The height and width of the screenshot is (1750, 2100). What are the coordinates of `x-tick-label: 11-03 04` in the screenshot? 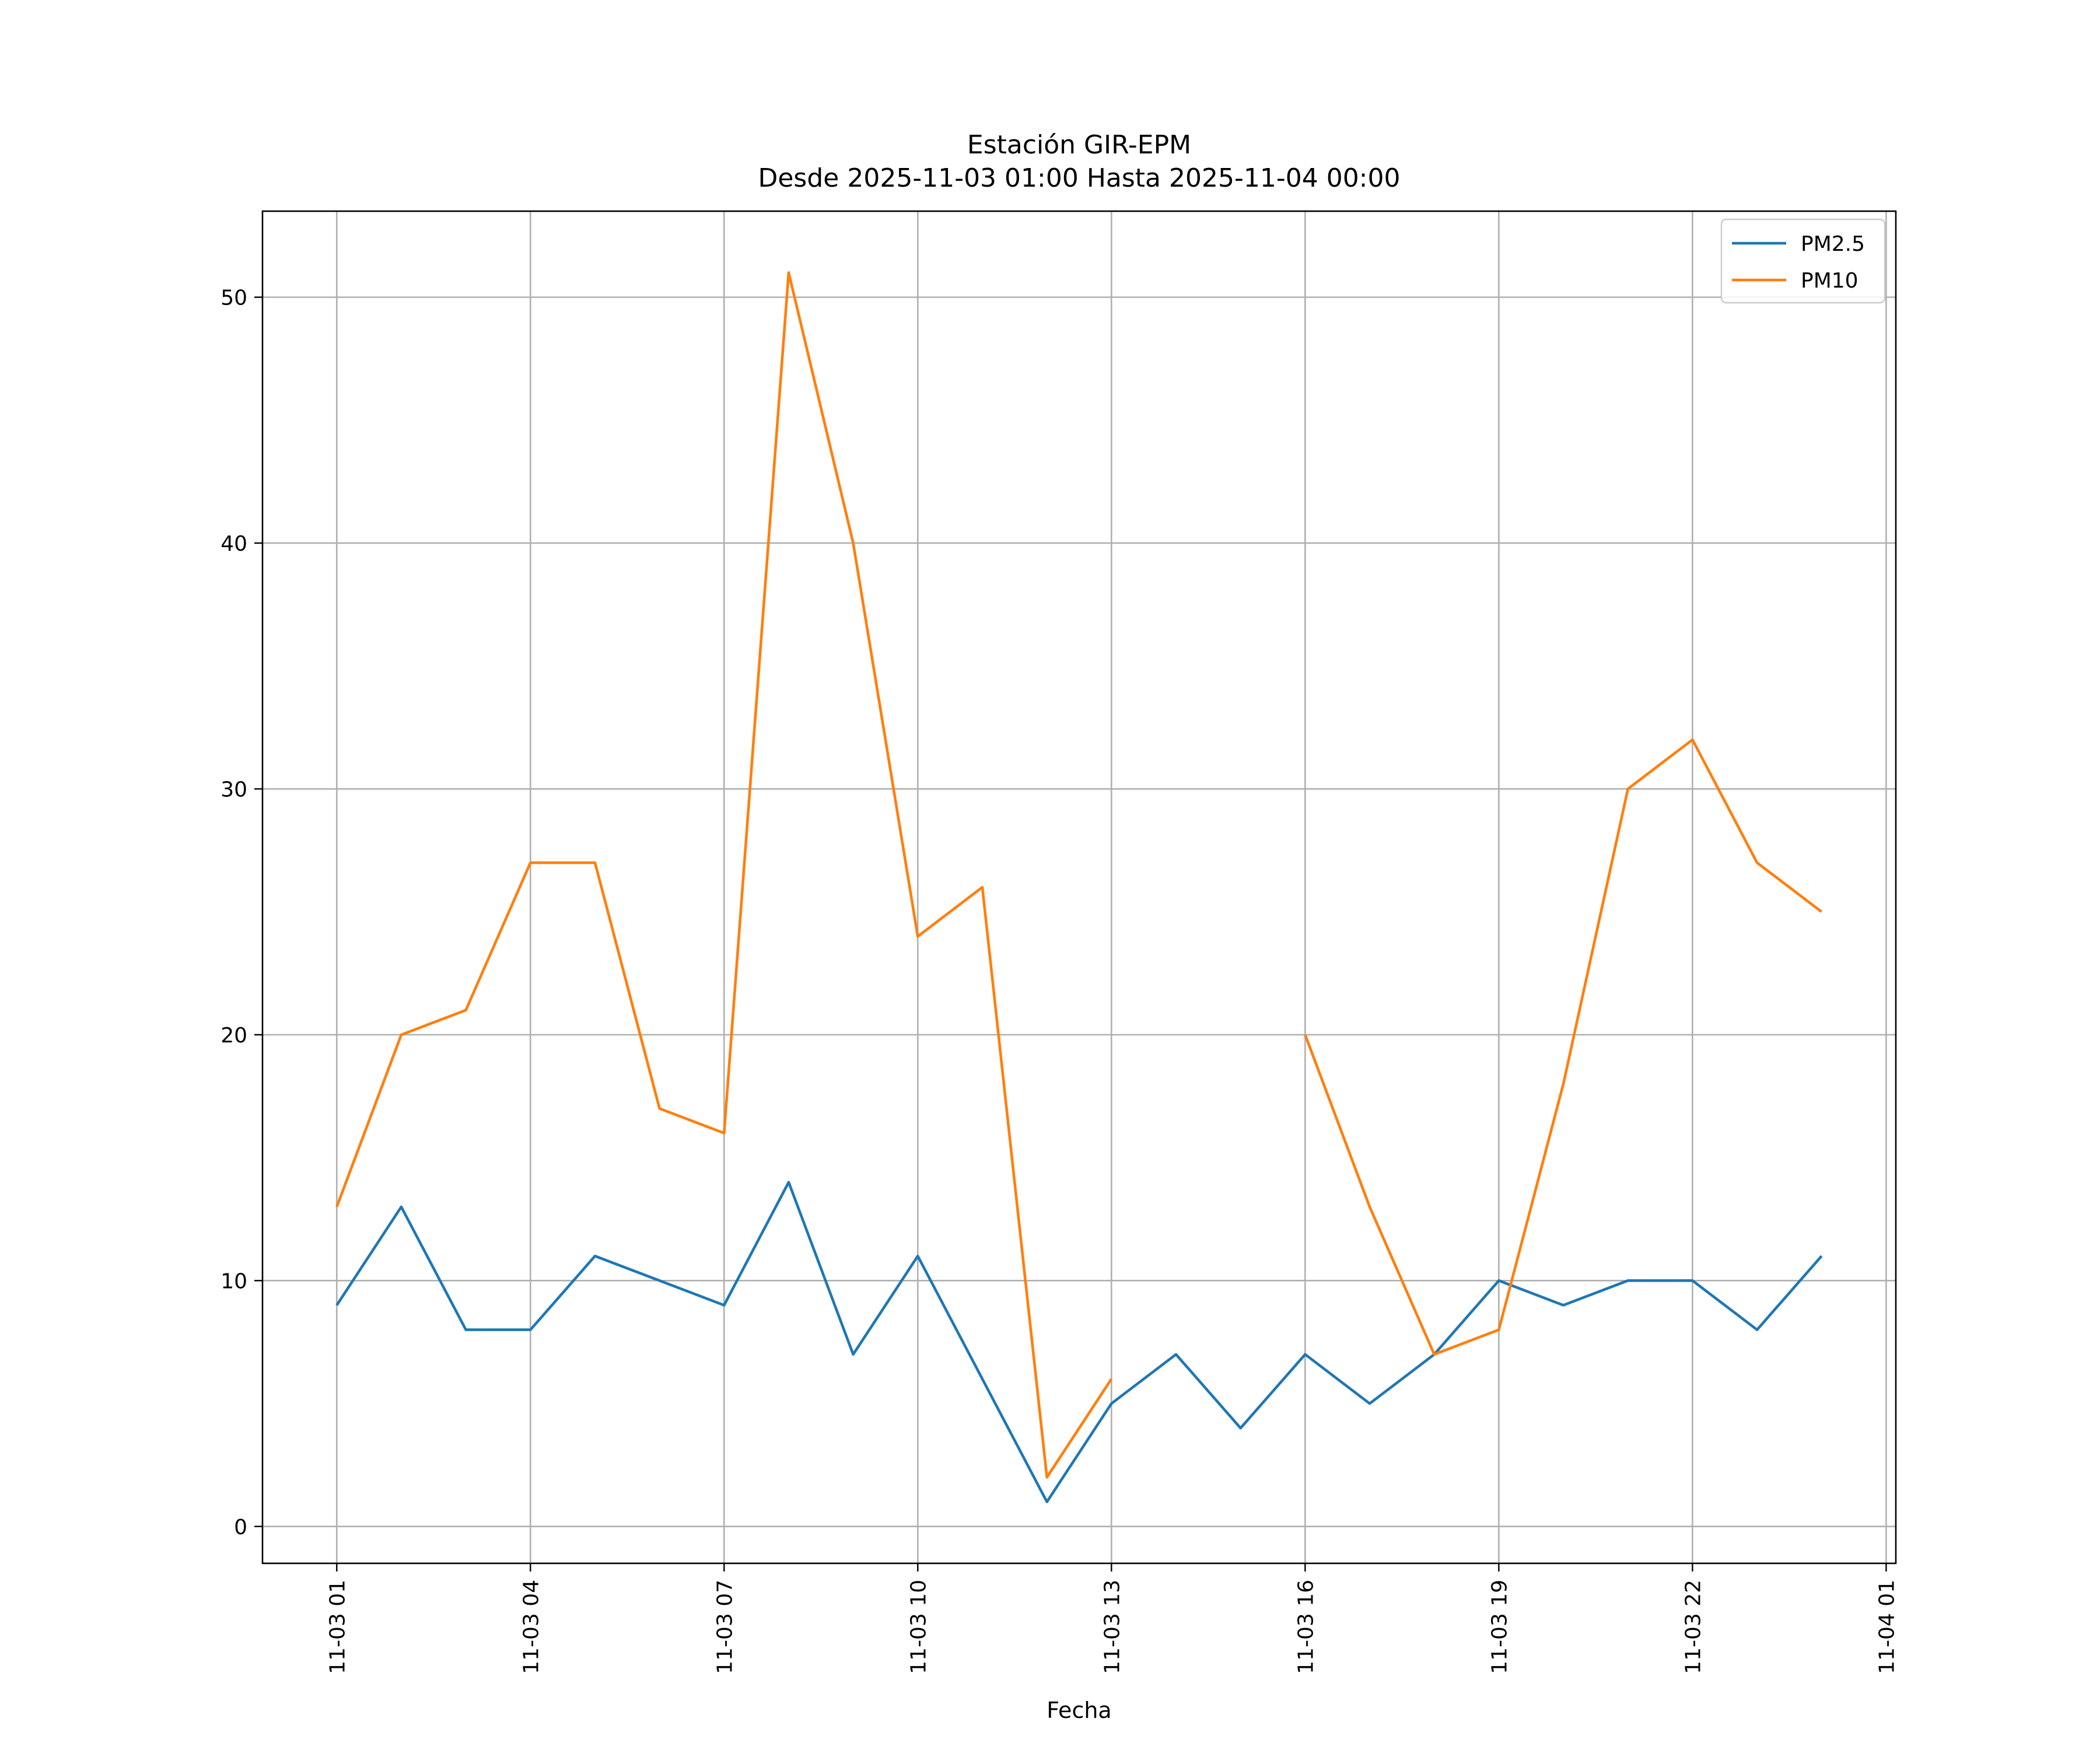 It's located at (531, 1627).